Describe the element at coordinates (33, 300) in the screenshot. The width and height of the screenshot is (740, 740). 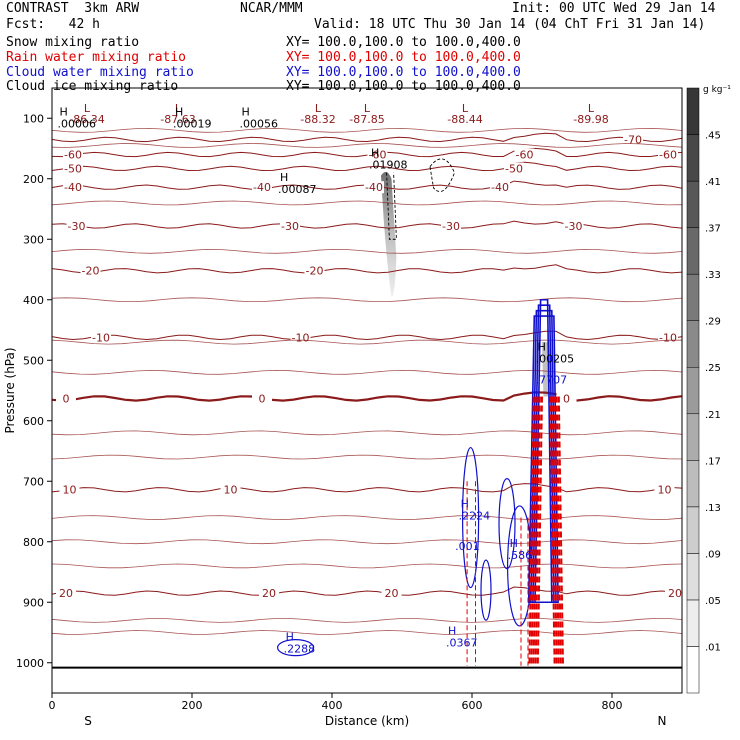
I see `y-tick-label: 400` at that location.